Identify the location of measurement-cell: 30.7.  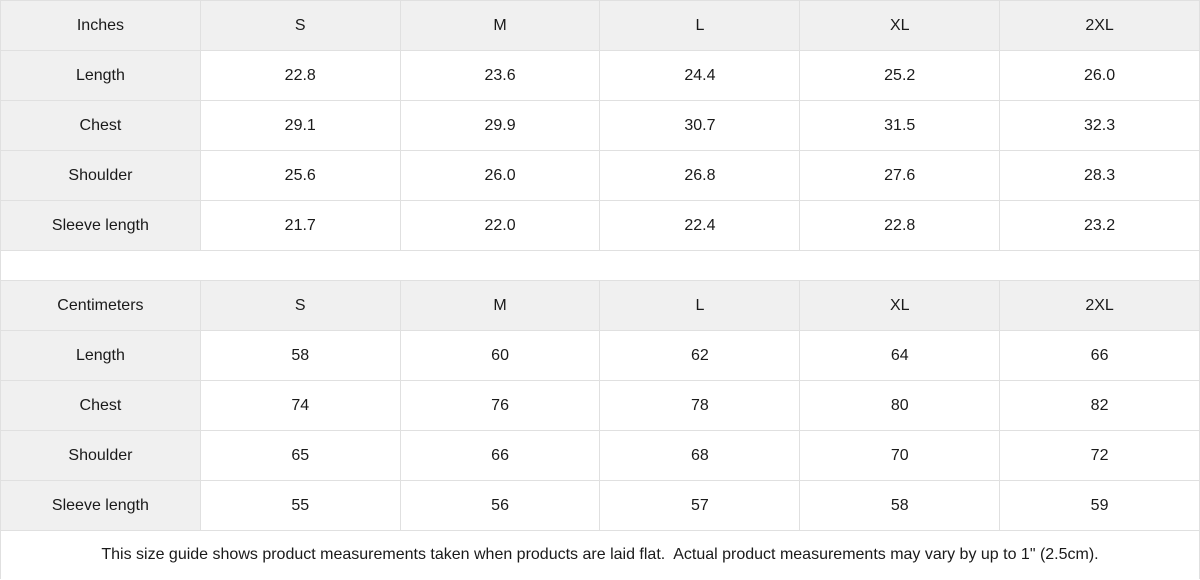
(700, 125).